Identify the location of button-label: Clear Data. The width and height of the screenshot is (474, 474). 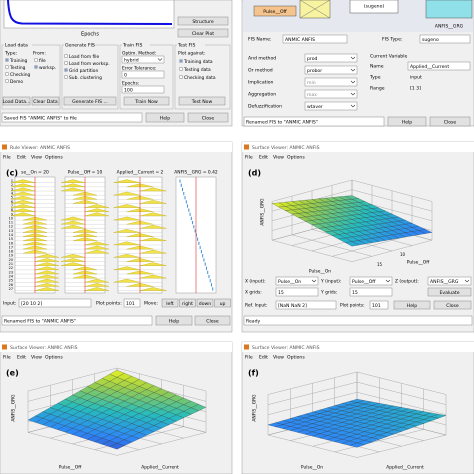
(45, 102).